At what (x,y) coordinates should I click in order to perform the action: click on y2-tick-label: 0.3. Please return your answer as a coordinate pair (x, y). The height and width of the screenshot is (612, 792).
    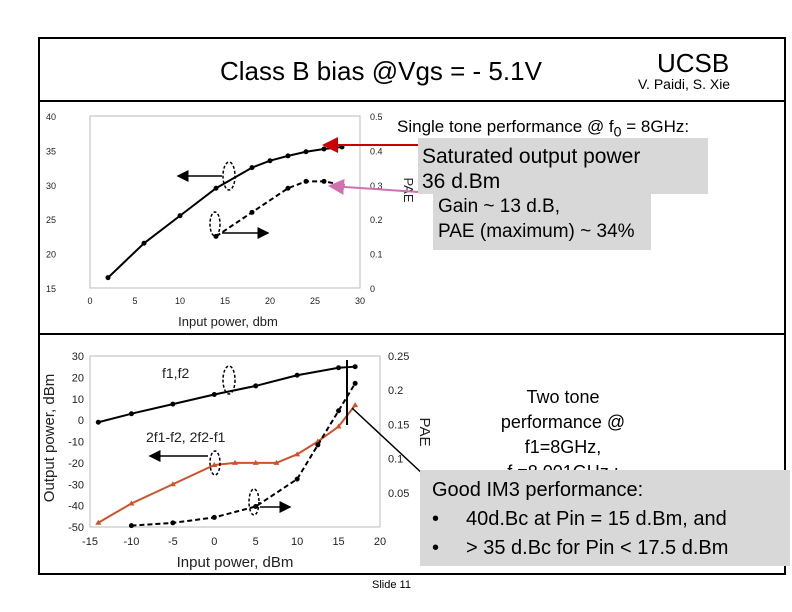
    Looking at the image, I should click on (376, 186).